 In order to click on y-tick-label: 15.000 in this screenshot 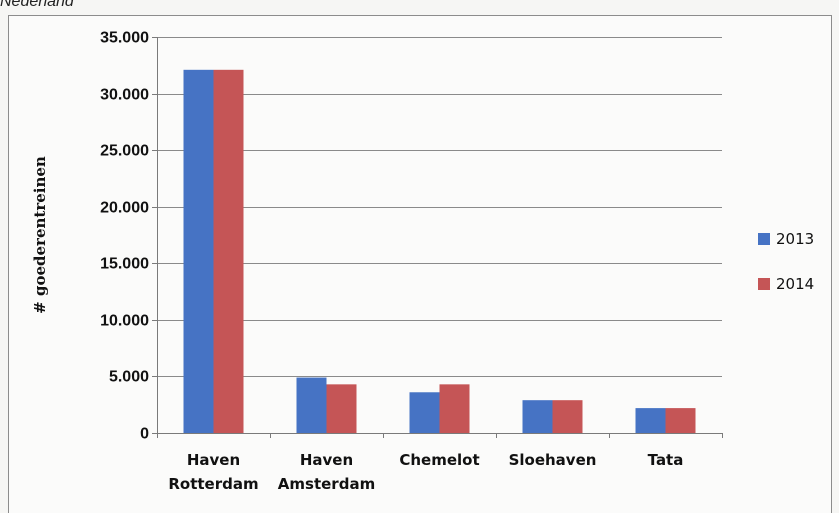, I will do `click(124, 264)`.